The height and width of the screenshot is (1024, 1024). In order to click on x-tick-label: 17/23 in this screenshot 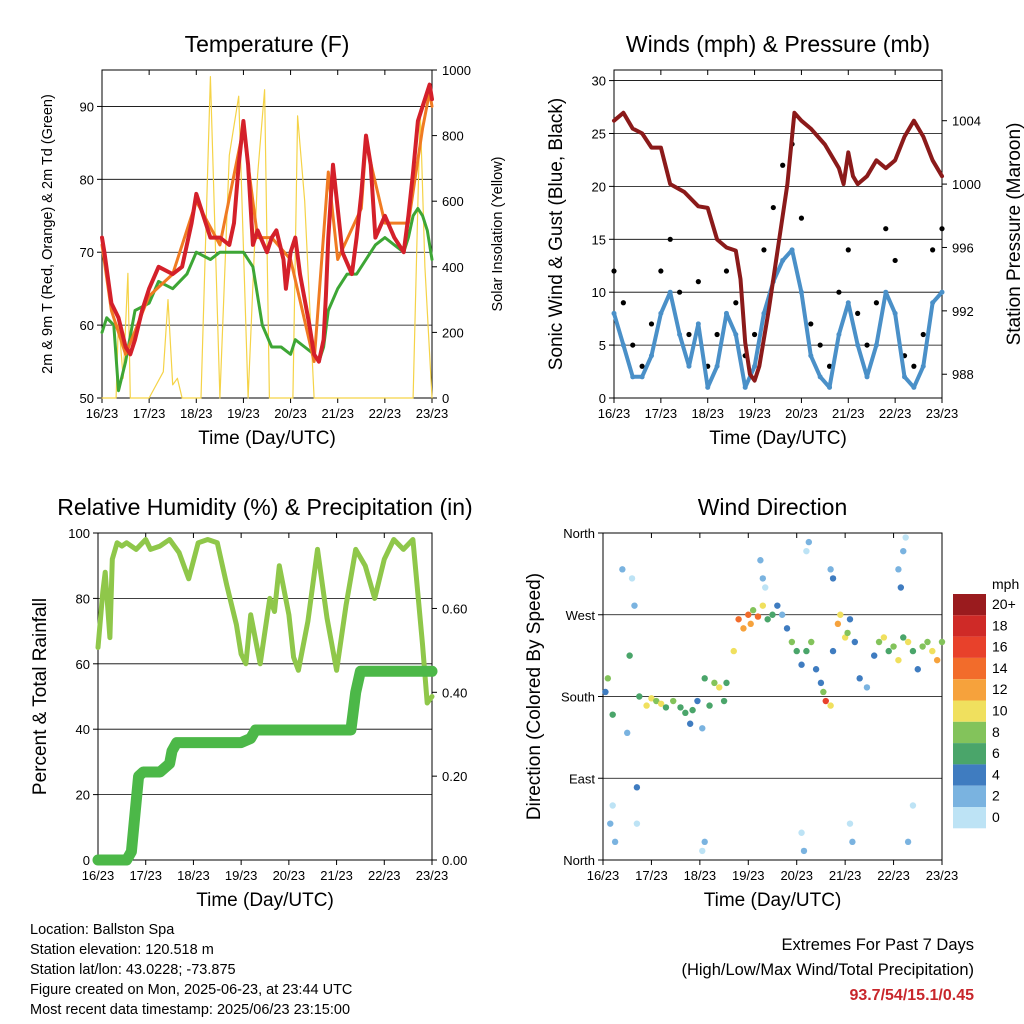, I will do `click(145, 875)`.